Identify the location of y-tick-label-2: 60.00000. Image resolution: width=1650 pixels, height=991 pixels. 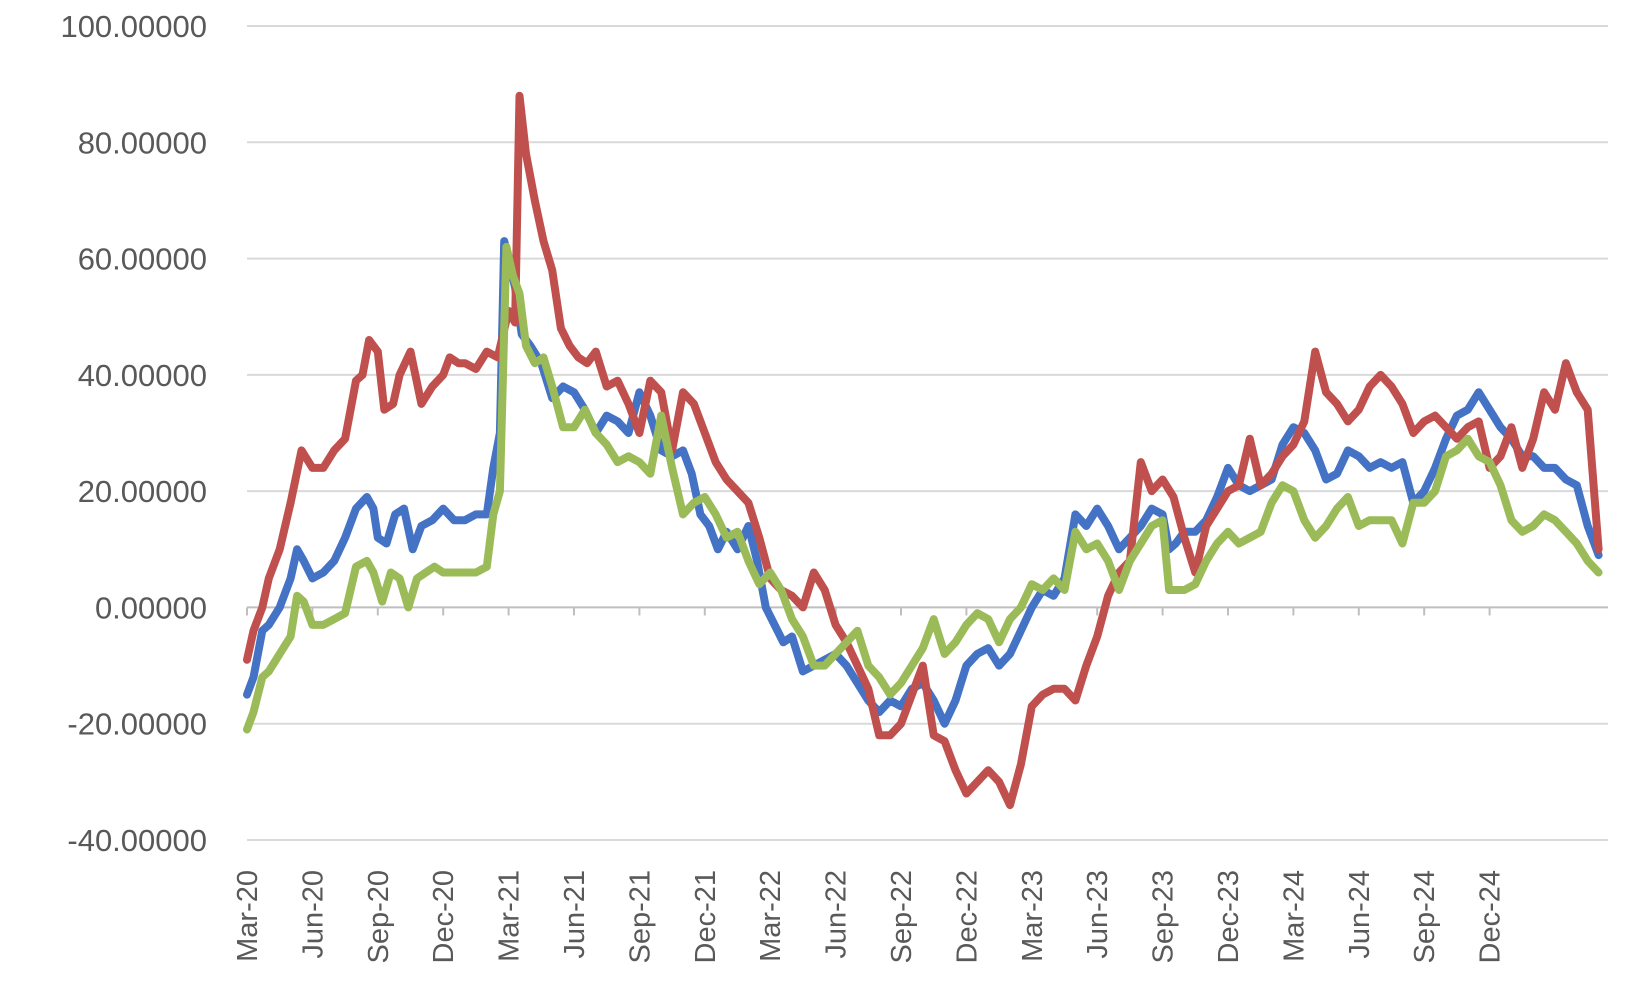
(142, 259).